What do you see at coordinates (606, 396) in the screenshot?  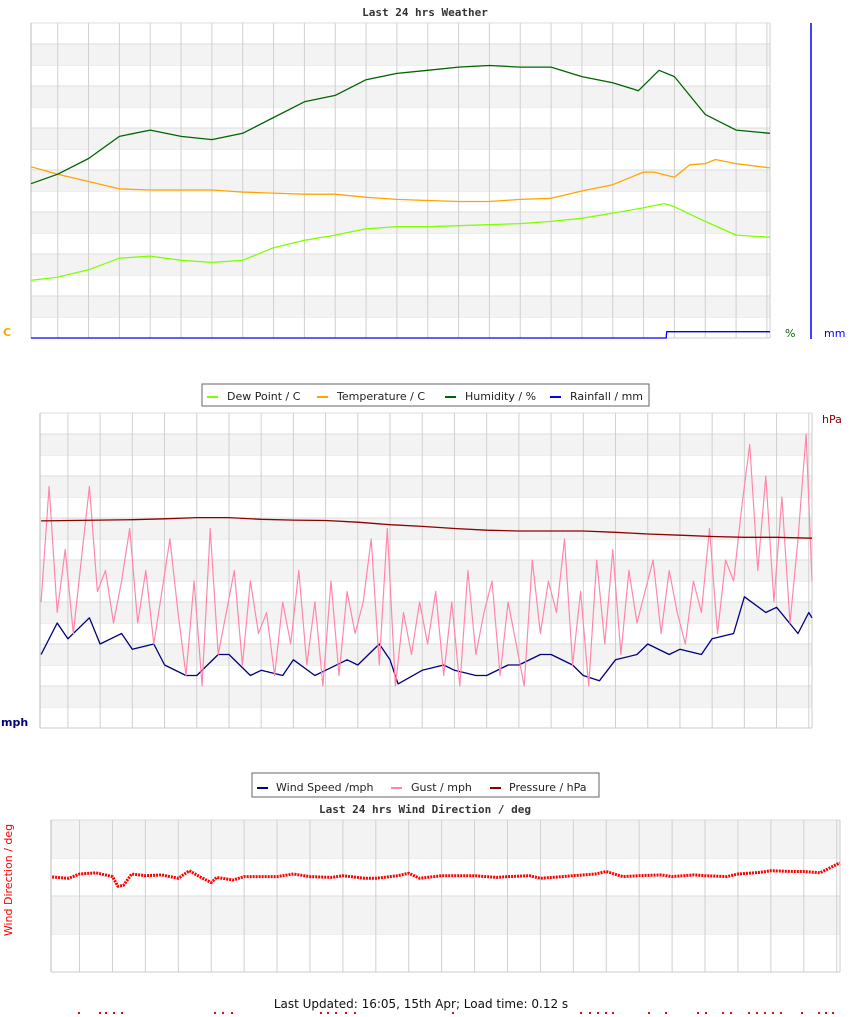 I see `legend-rainfall: Rainfall / mm` at bounding box center [606, 396].